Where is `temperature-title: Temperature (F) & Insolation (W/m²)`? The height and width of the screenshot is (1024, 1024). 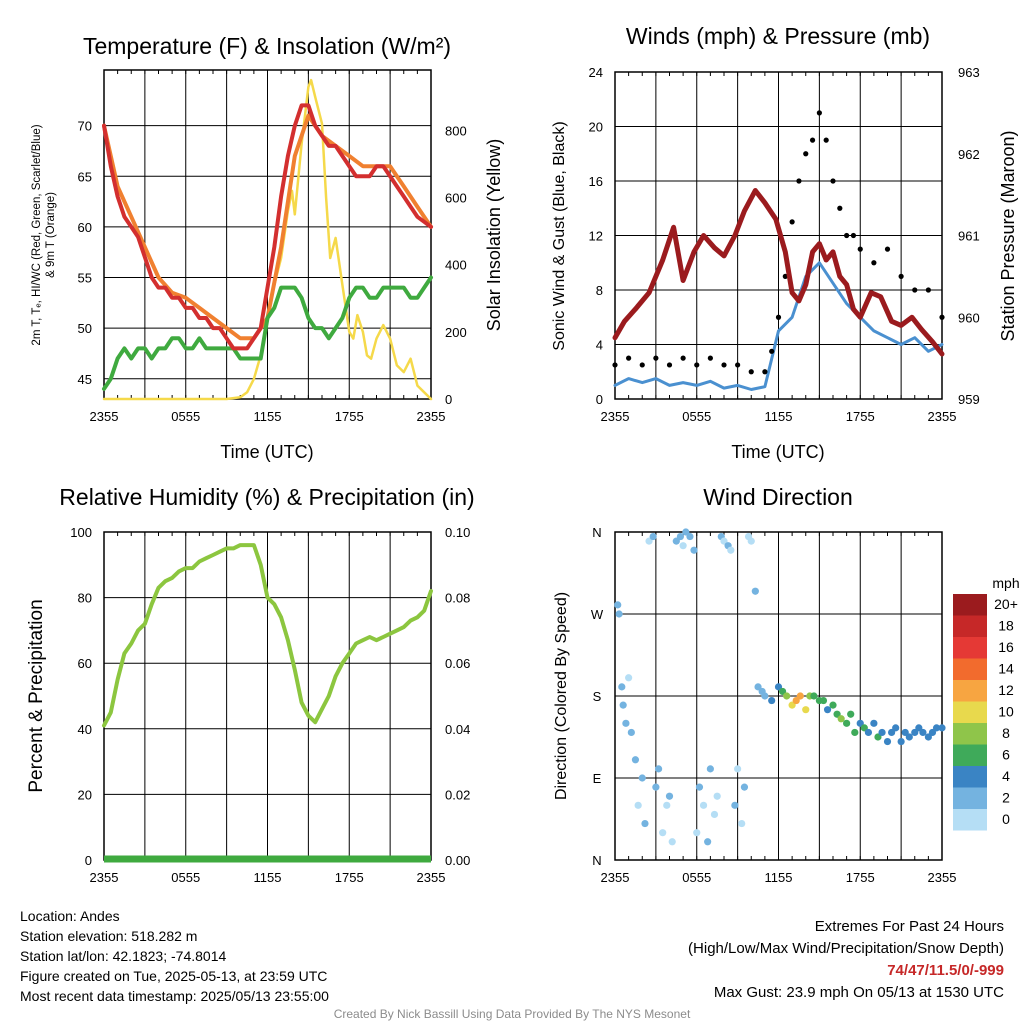 temperature-title: Temperature (F) & Insolation (W/m²) is located at coordinates (267, 46).